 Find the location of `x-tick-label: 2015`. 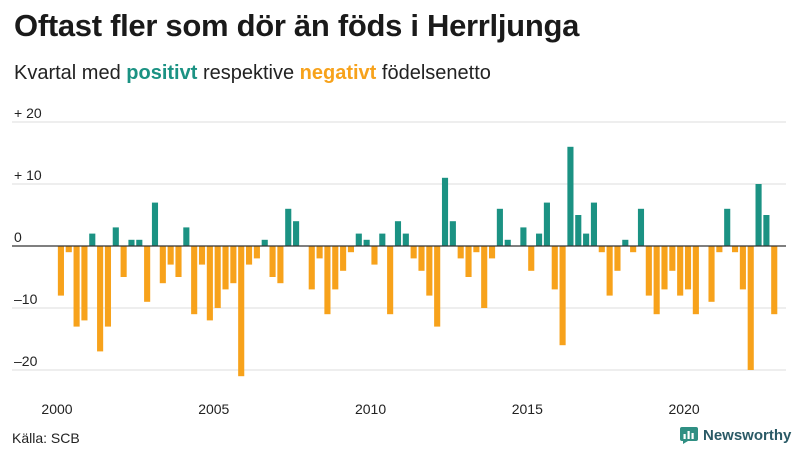

x-tick-label: 2015 is located at coordinates (527, 409).